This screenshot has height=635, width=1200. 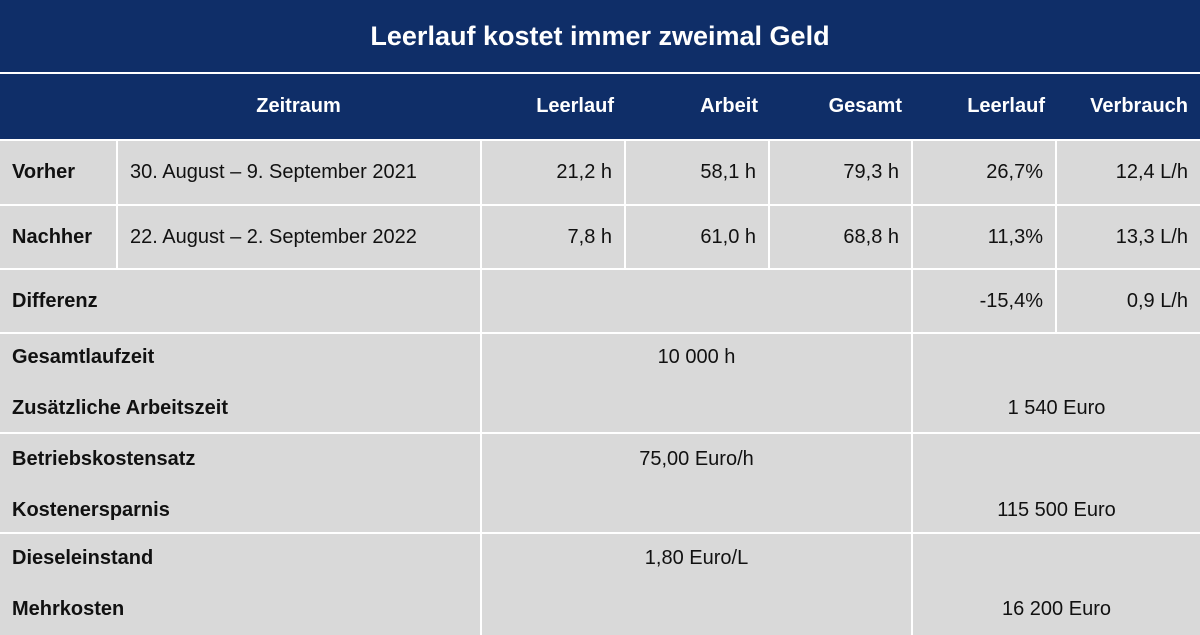 I want to click on row-leerlauf-pct-vorher: 26,7%, so click(x=984, y=172).